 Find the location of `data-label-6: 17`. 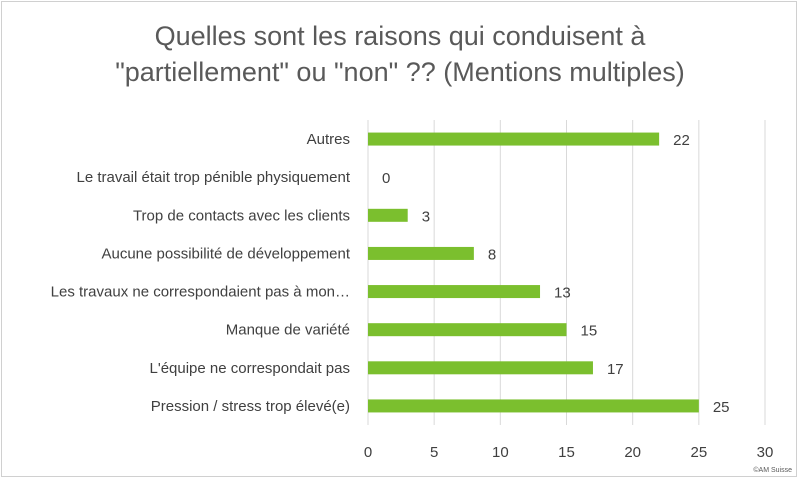

data-label-6: 17 is located at coordinates (615, 369).